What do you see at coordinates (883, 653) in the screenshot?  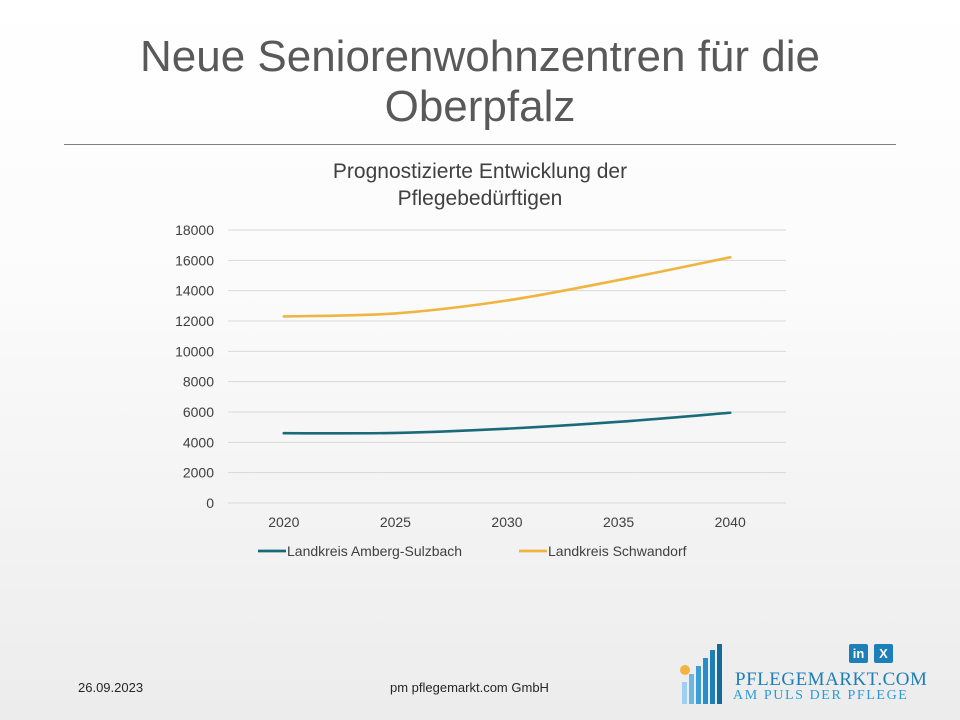 I see `xing-icon: X` at bounding box center [883, 653].